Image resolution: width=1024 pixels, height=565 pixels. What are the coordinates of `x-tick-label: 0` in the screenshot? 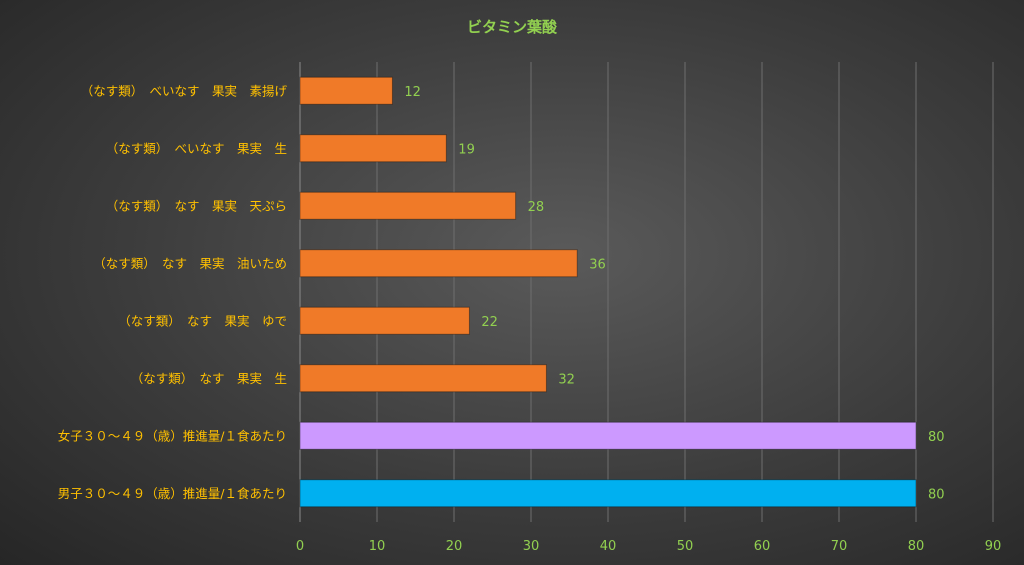 It's located at (300, 546).